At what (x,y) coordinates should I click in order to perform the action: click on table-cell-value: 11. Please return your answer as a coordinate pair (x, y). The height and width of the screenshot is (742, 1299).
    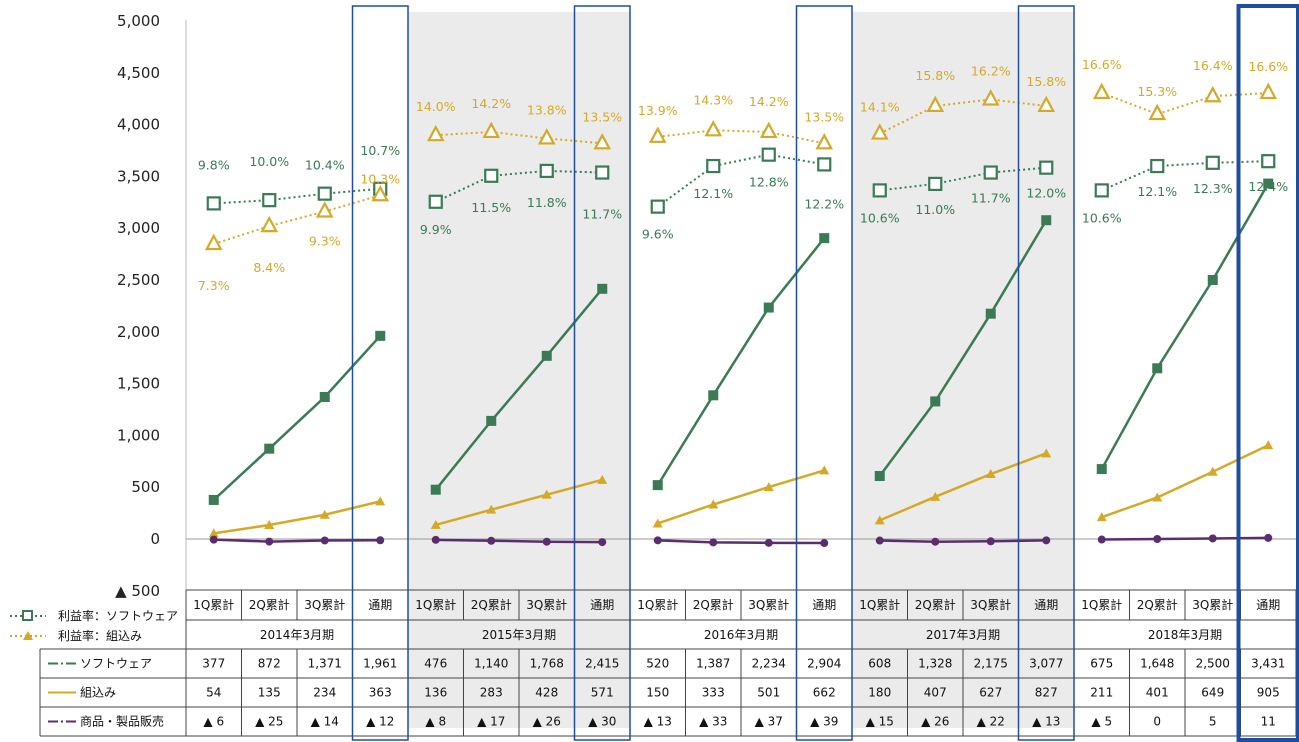
    Looking at the image, I should click on (1268, 722).